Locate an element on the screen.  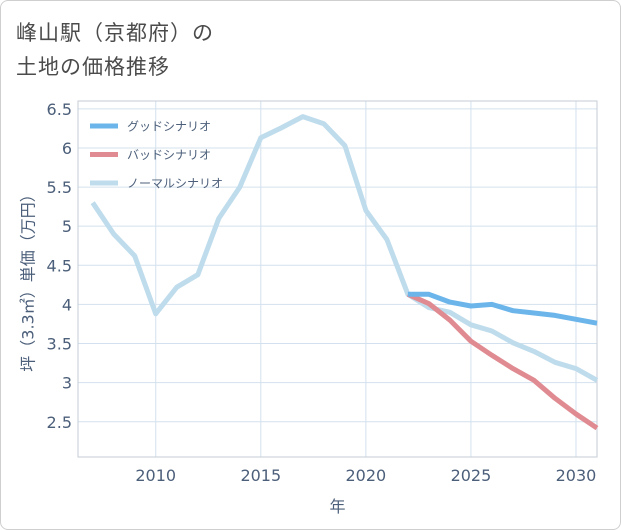
x-axis-title: 年 is located at coordinates (337, 506).